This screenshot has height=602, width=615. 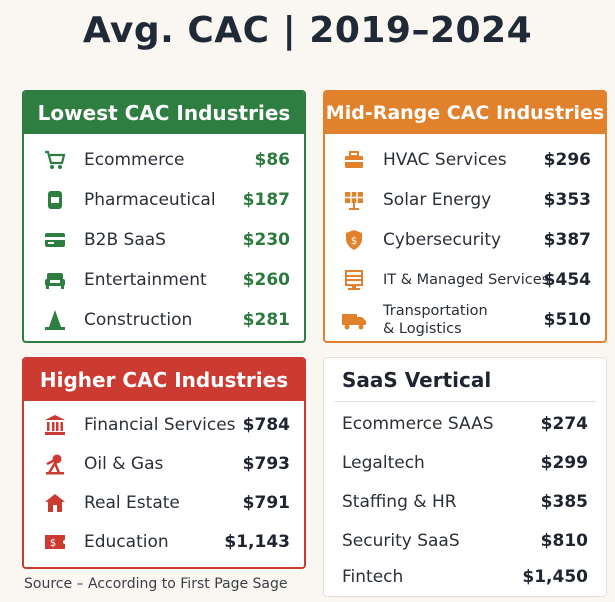 I want to click on cac-value: $86, so click(x=272, y=160).